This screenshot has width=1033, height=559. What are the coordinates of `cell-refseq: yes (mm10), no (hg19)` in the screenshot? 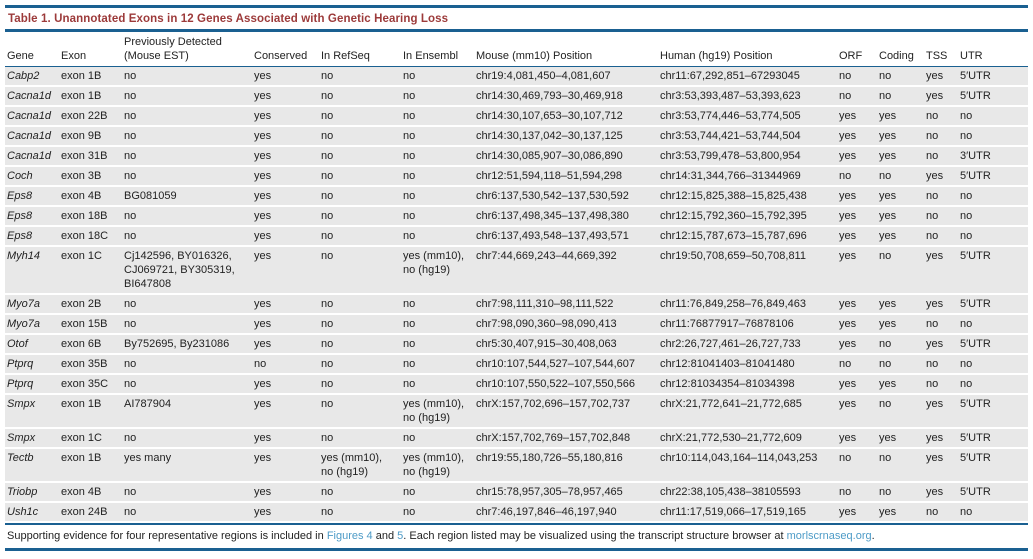 It's located at (360, 465).